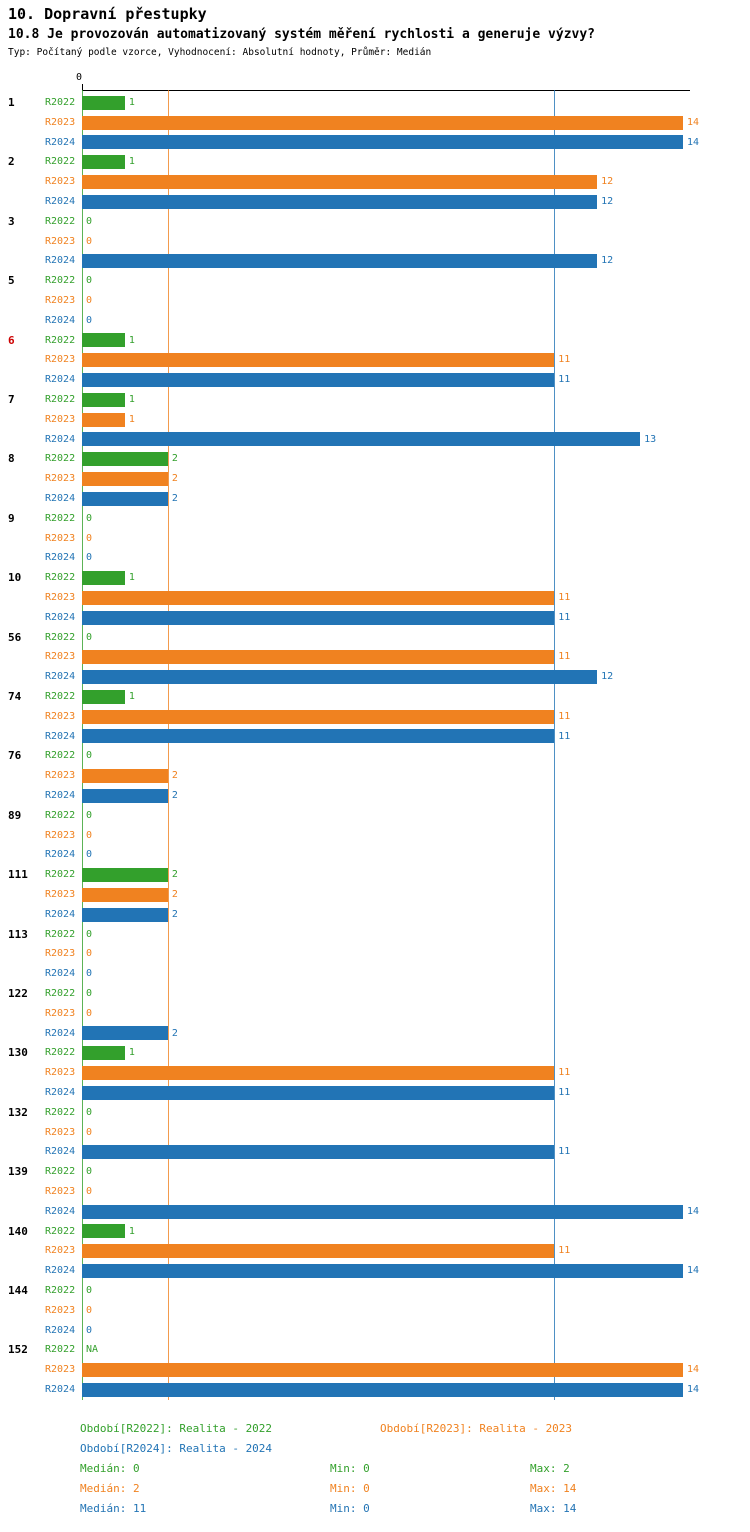 This screenshot has width=750, height=1532. I want to click on group-id-label: 122, so click(18, 993).